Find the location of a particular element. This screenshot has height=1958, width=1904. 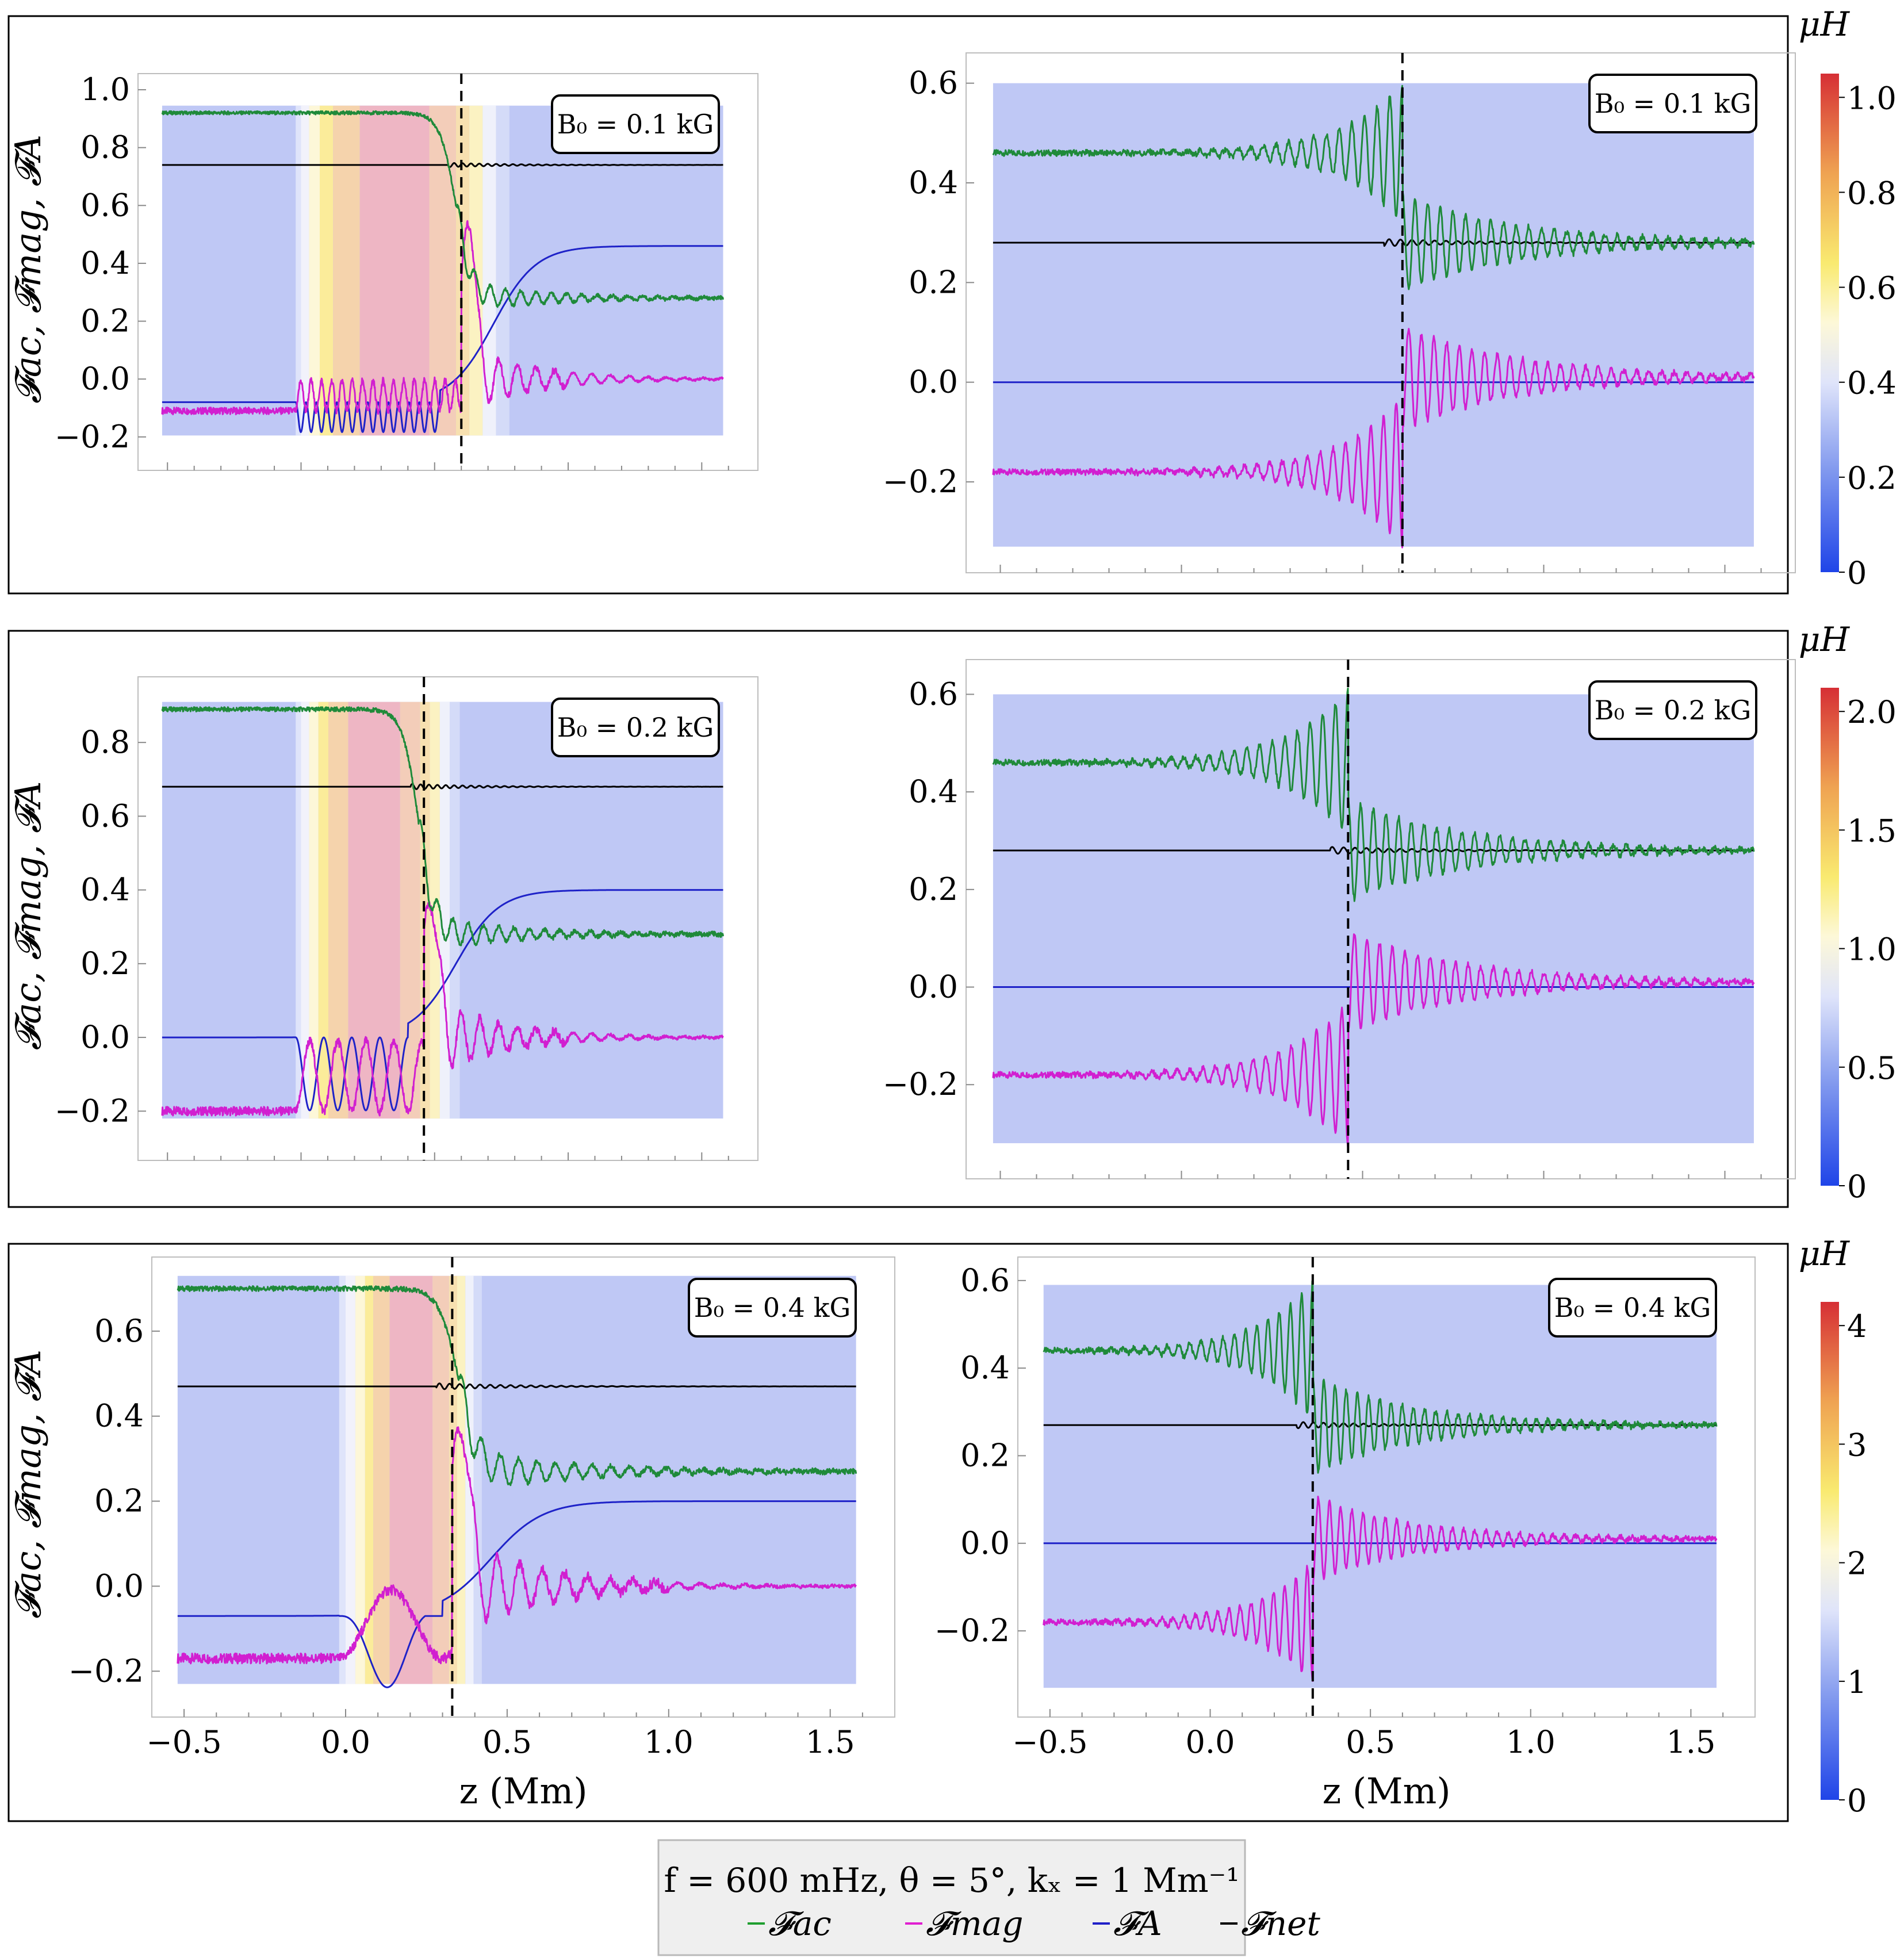

ytick-label: 1.0 is located at coordinates (105, 89).